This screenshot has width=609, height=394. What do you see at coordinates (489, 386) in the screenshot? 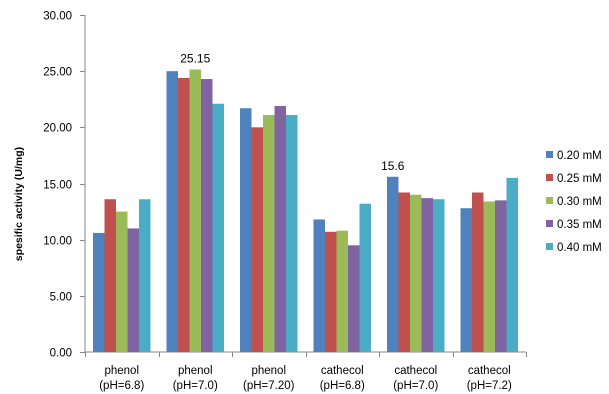
I see `x-category-label: (pH=7.2)` at bounding box center [489, 386].